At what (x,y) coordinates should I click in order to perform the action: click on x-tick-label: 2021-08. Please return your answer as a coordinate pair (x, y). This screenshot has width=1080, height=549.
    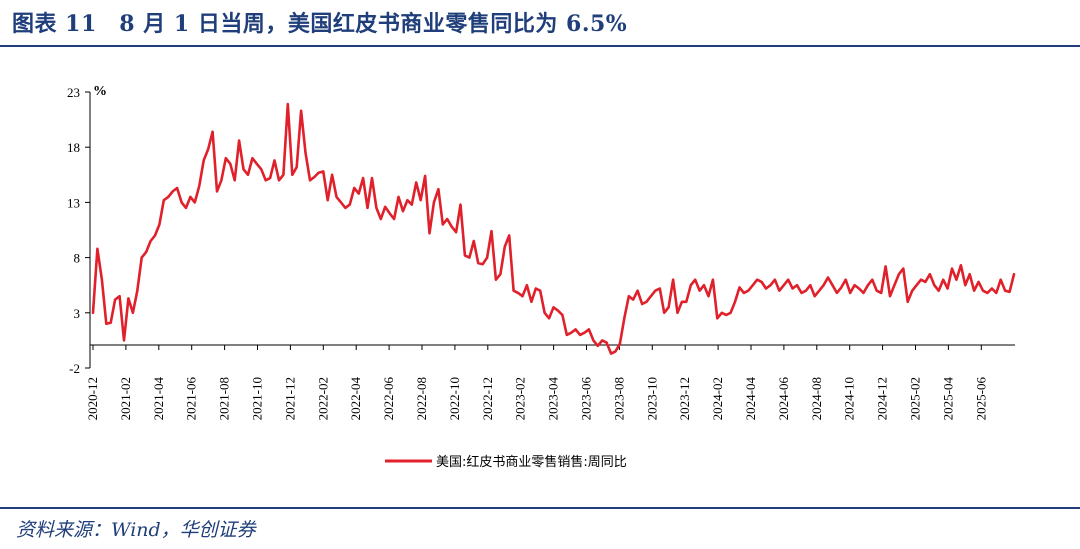
    Looking at the image, I should click on (224, 398).